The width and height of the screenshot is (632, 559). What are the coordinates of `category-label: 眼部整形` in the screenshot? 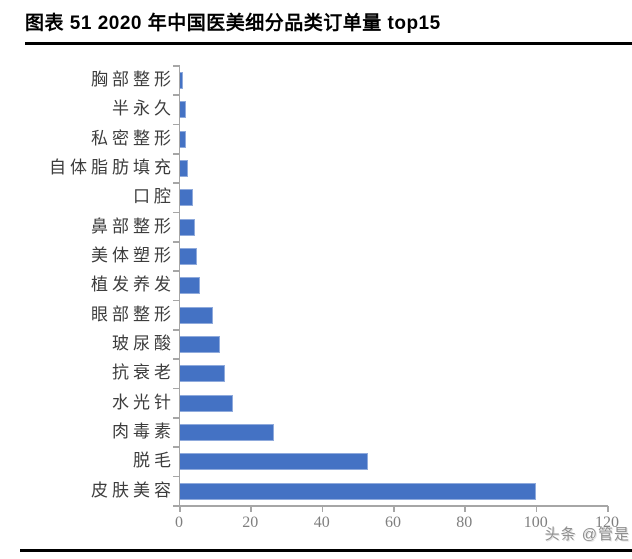 It's located at (133, 314).